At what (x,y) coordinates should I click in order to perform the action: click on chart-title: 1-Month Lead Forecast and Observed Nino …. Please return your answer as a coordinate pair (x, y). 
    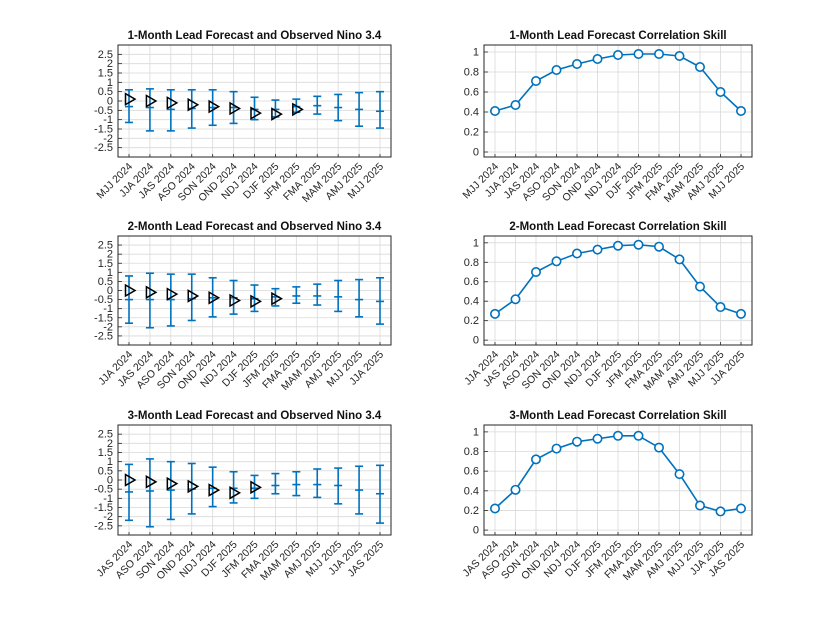
    Looking at the image, I should click on (255, 36).